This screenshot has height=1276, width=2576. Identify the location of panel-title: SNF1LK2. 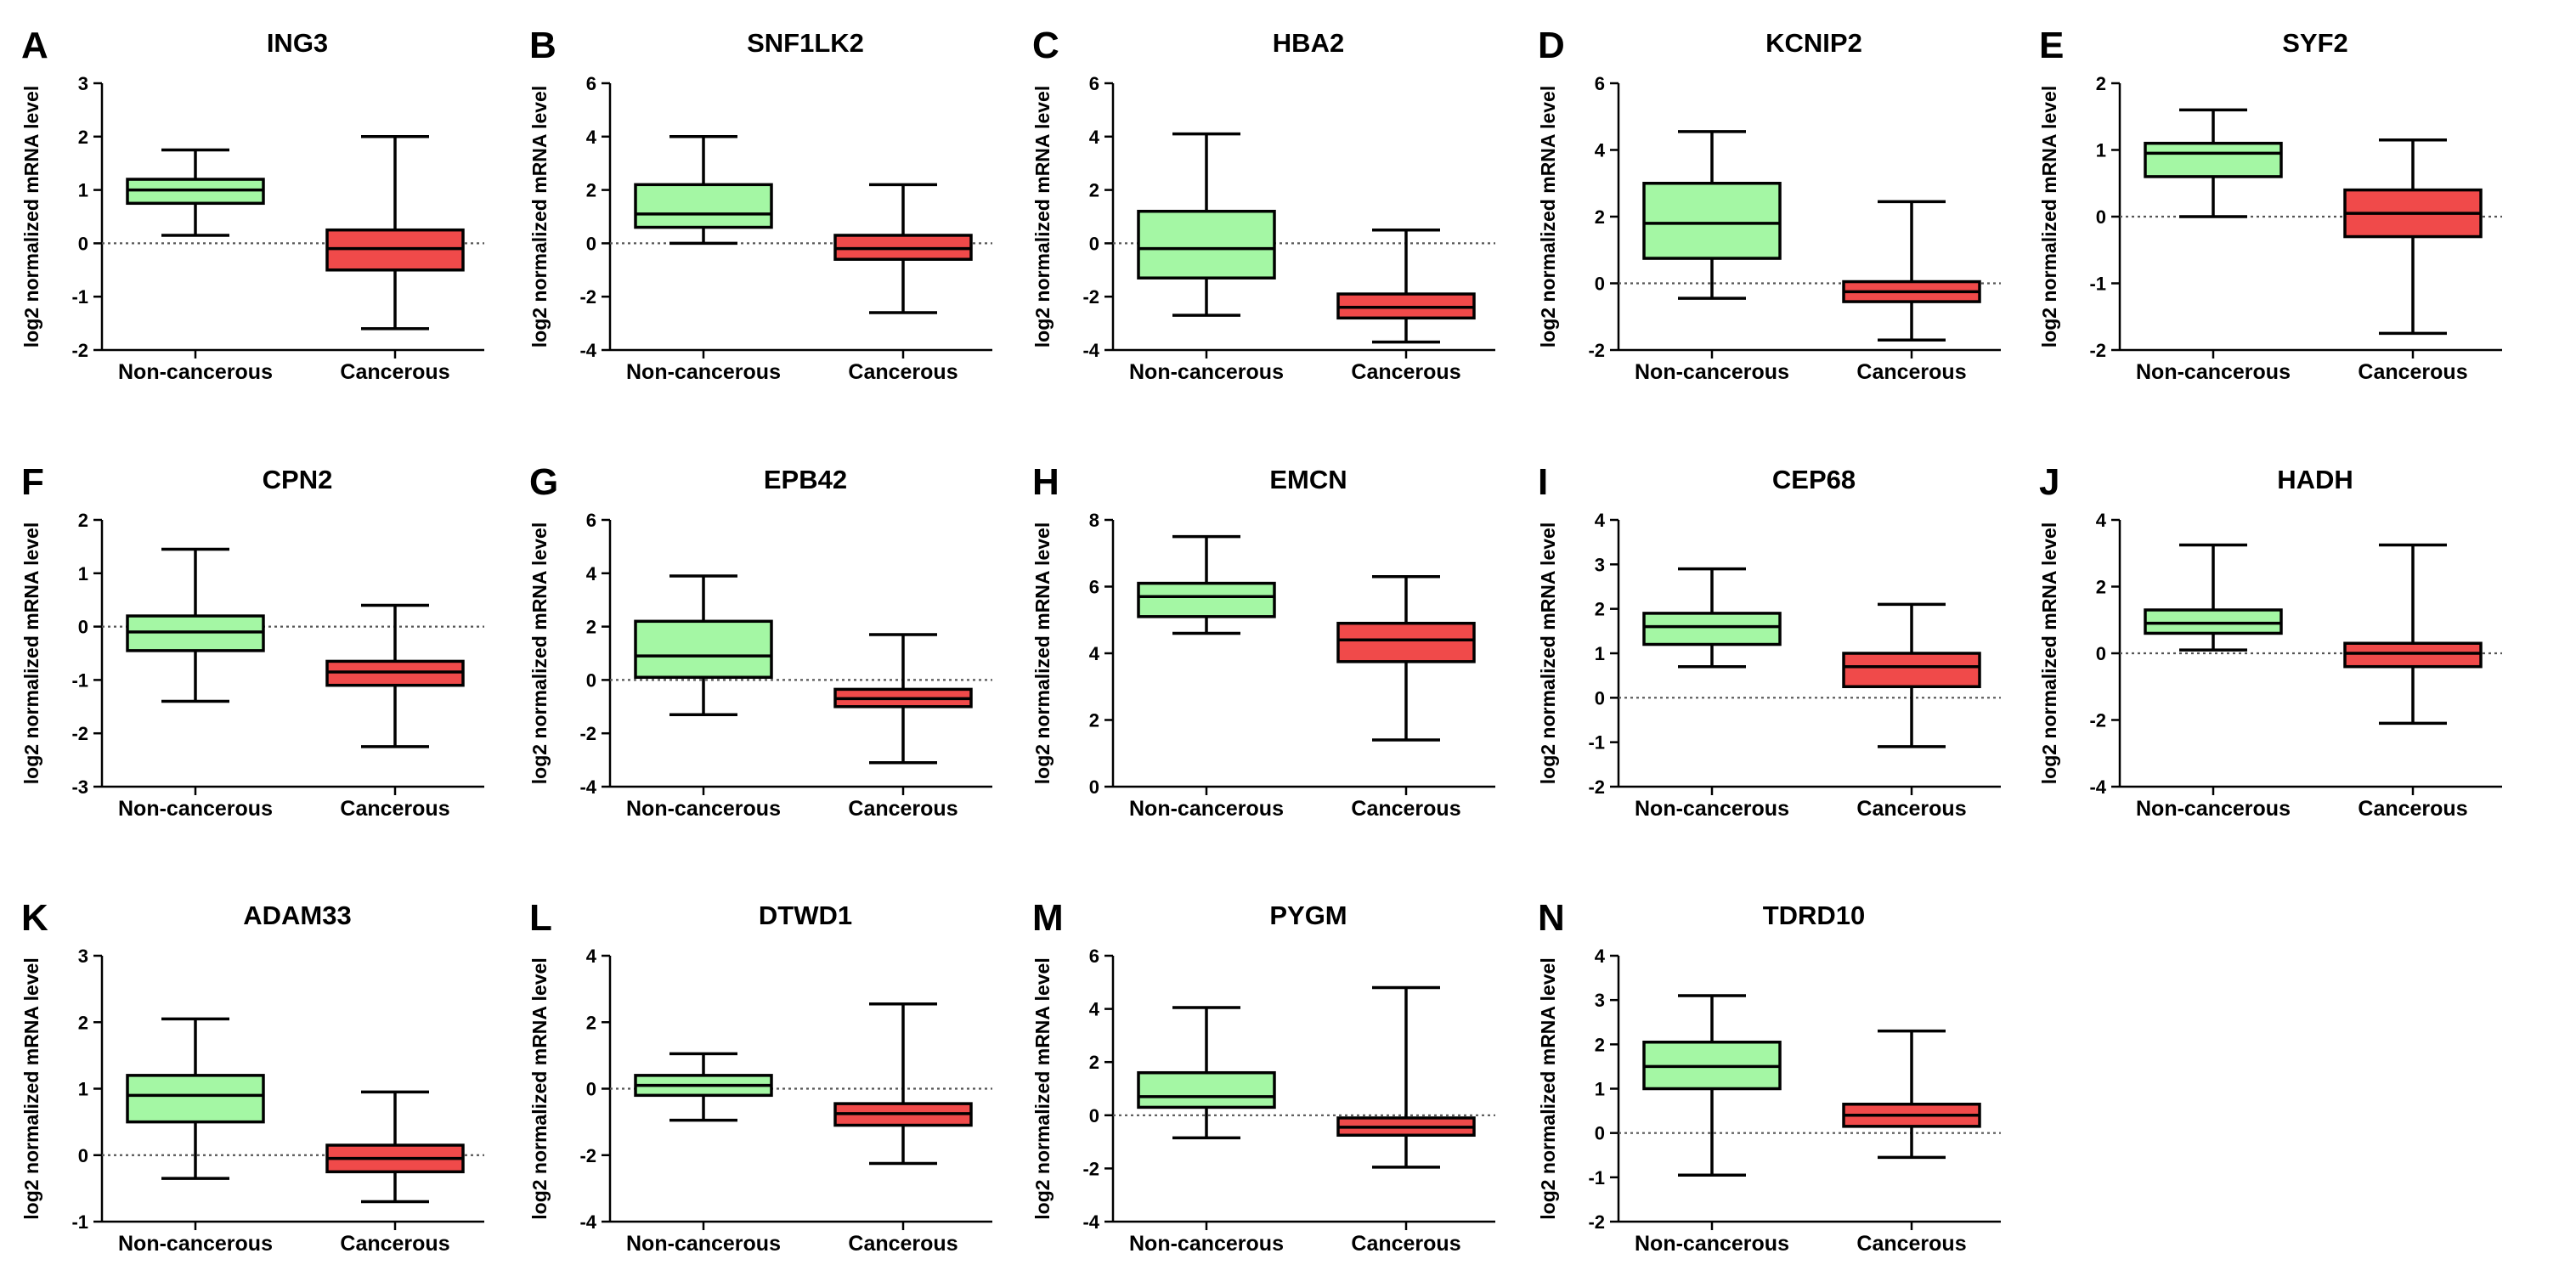
(805, 43).